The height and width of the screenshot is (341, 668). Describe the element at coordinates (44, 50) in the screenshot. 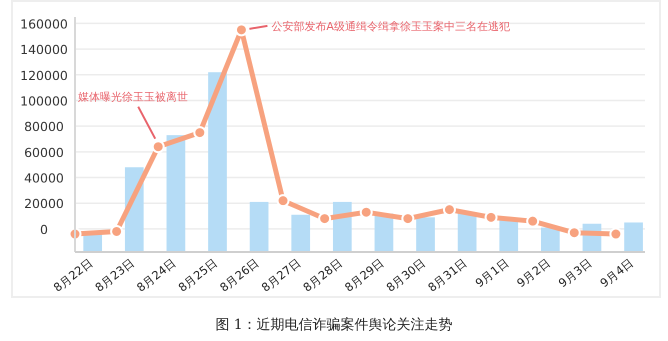

I see `y-tick-label: 140000` at that location.